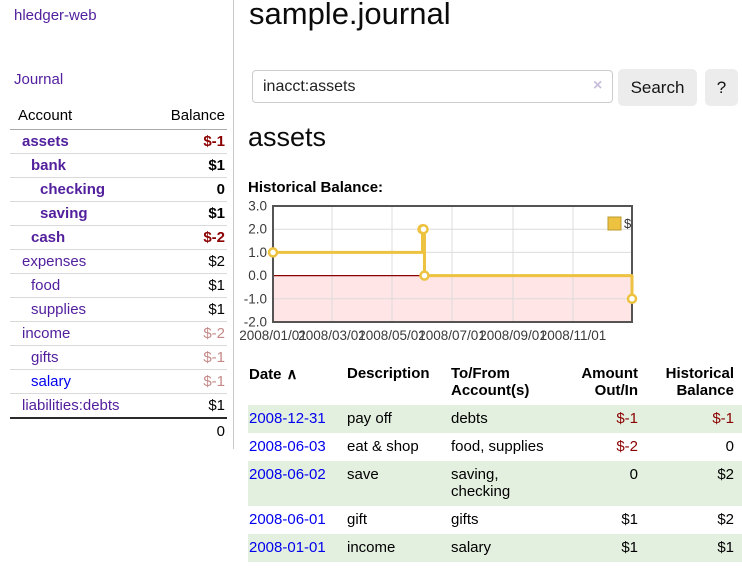 This screenshot has height=582, width=742. What do you see at coordinates (363, 474) in the screenshot?
I see `transaction-description: save` at bounding box center [363, 474].